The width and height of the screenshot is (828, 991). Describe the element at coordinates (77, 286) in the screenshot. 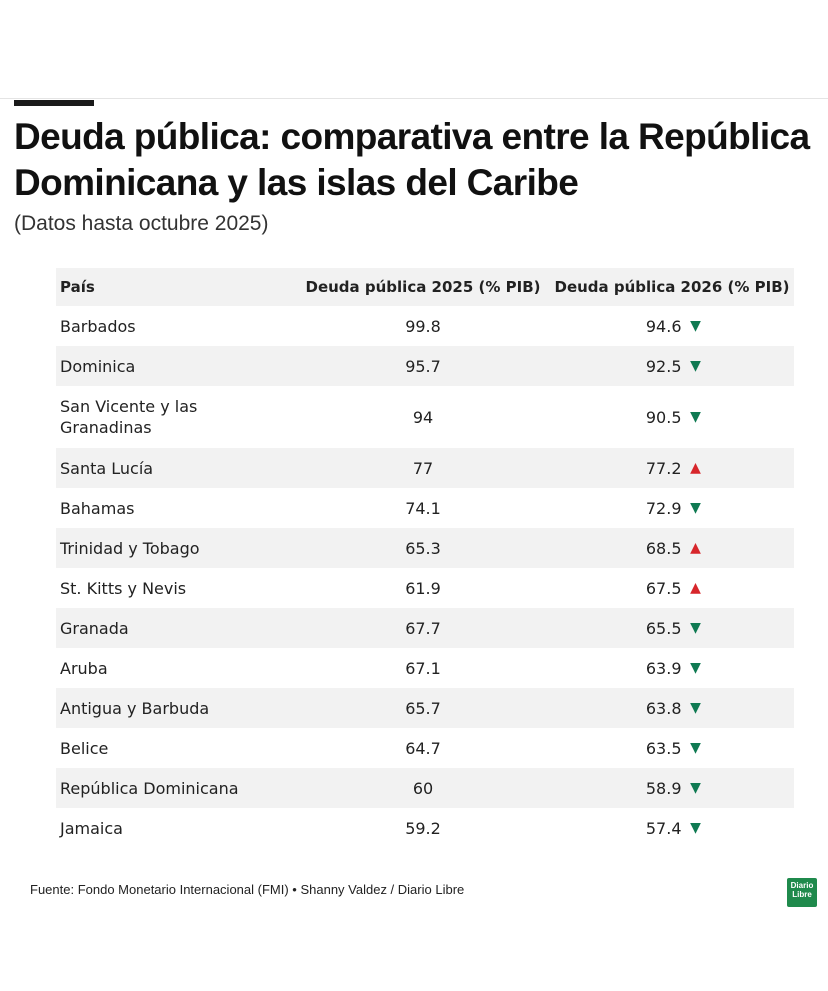

I see `column-header-country: País` at that location.